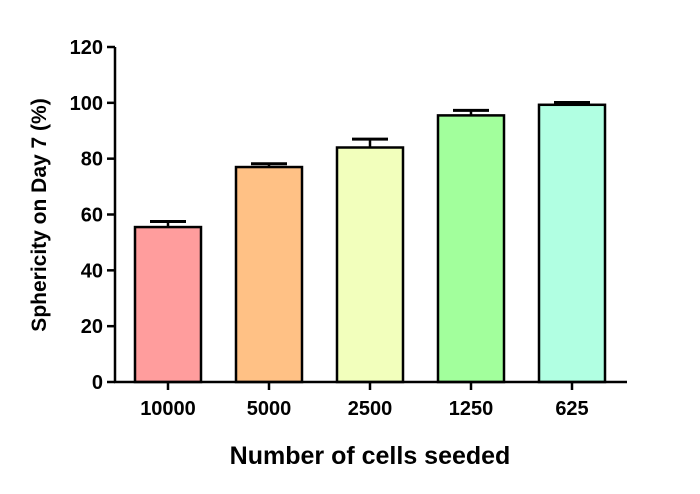  I want to click on x-ticks-layer: 10000 5000 2500 1250 625, so click(364, 401).